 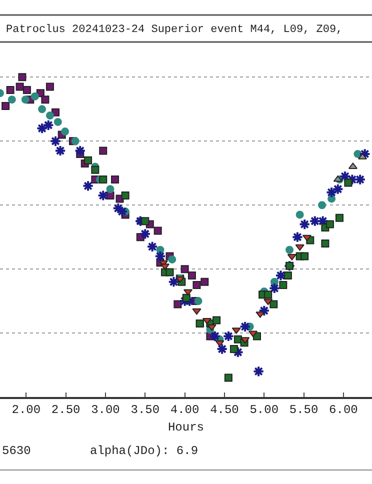 I want to click on x-tick-label: 4.00, so click(x=185, y=410).